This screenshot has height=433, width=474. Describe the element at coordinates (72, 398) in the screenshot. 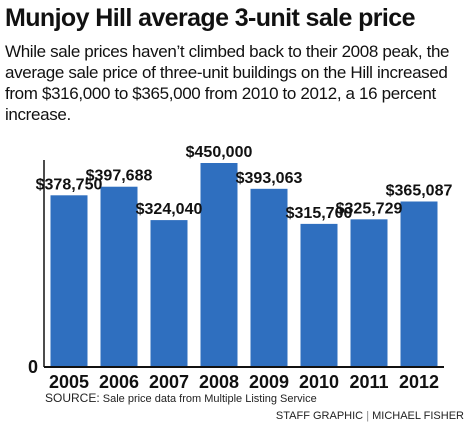

I see `source-label: SOURCE:` at that location.